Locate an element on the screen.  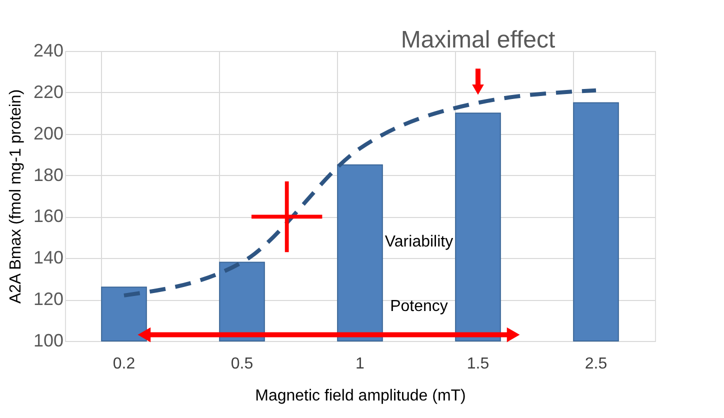
annotation: Maximal effect is located at coordinates (478, 40).